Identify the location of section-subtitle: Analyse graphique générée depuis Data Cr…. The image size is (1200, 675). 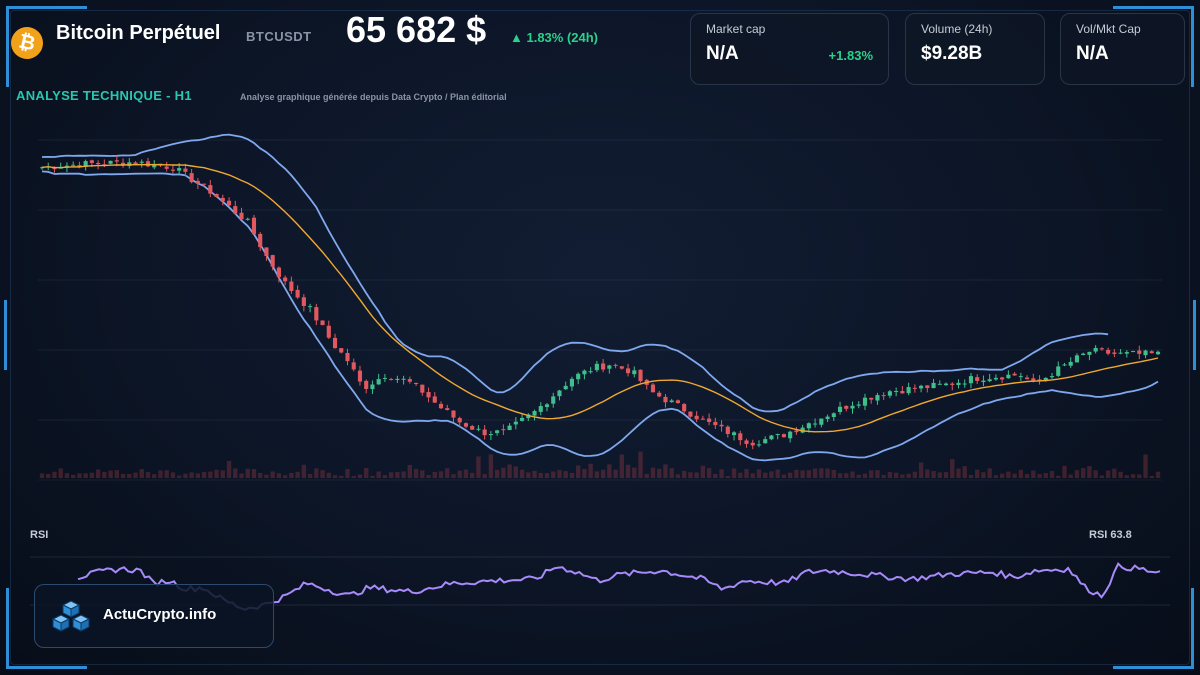
(373, 97).